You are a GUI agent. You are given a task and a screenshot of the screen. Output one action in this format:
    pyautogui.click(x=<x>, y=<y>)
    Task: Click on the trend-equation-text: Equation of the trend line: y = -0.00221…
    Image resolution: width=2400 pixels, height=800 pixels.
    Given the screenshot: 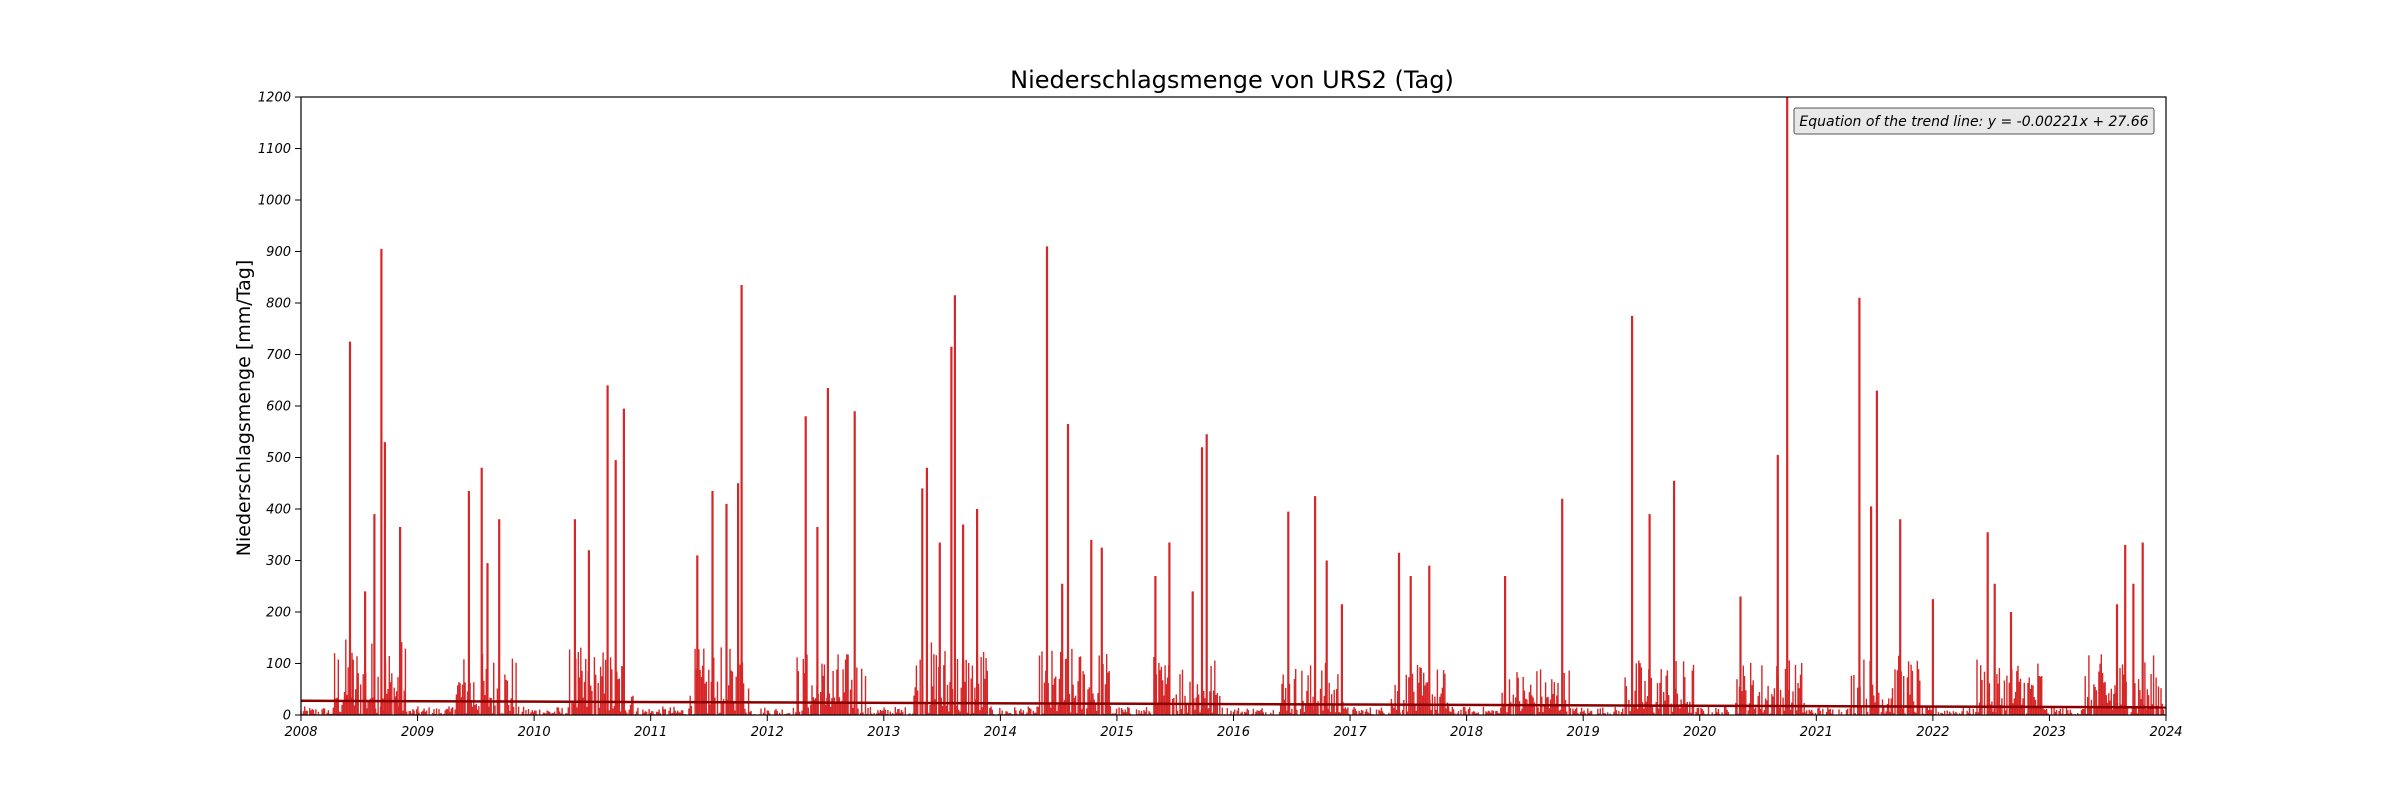 What is the action you would take?
    pyautogui.click(x=1973, y=122)
    